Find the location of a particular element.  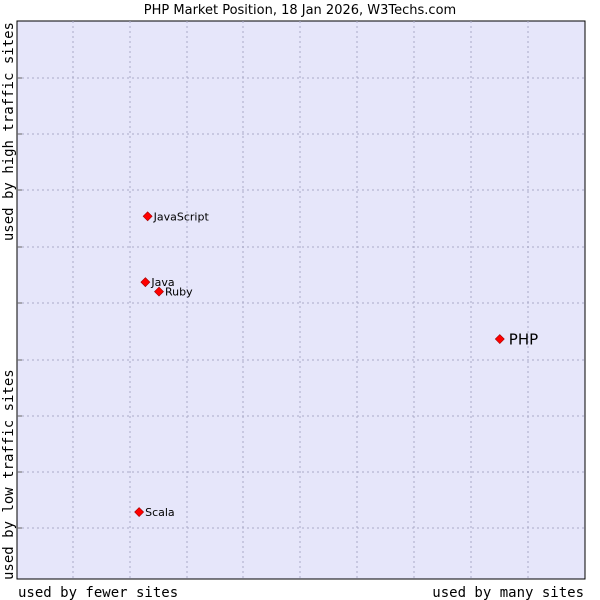

x-axis-label-right: used by many sites is located at coordinates (508, 592).